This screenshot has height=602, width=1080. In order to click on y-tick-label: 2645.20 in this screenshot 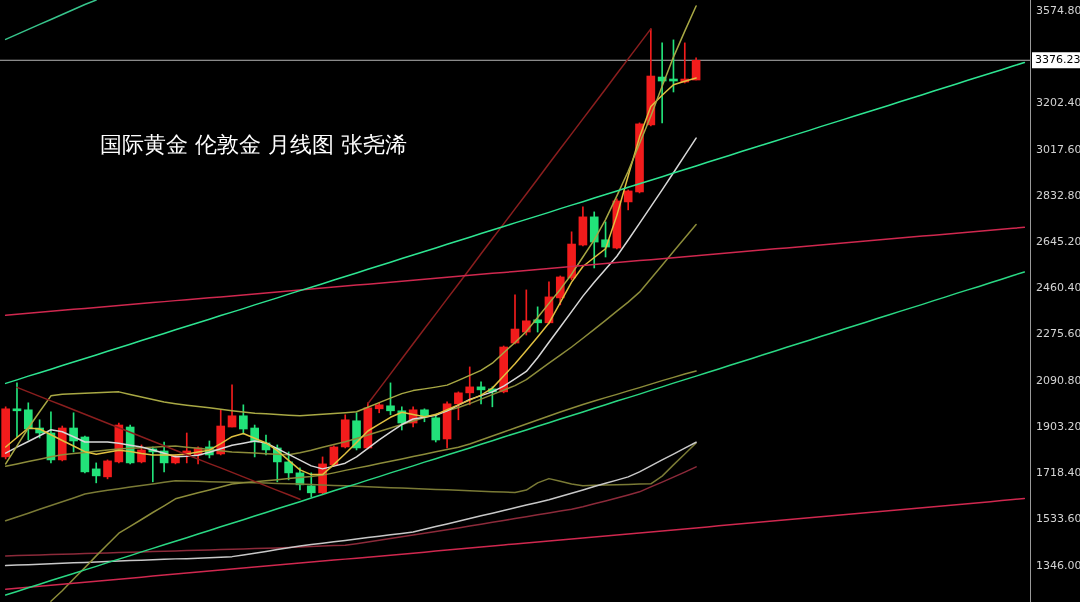, I will do `click(1058, 242)`.